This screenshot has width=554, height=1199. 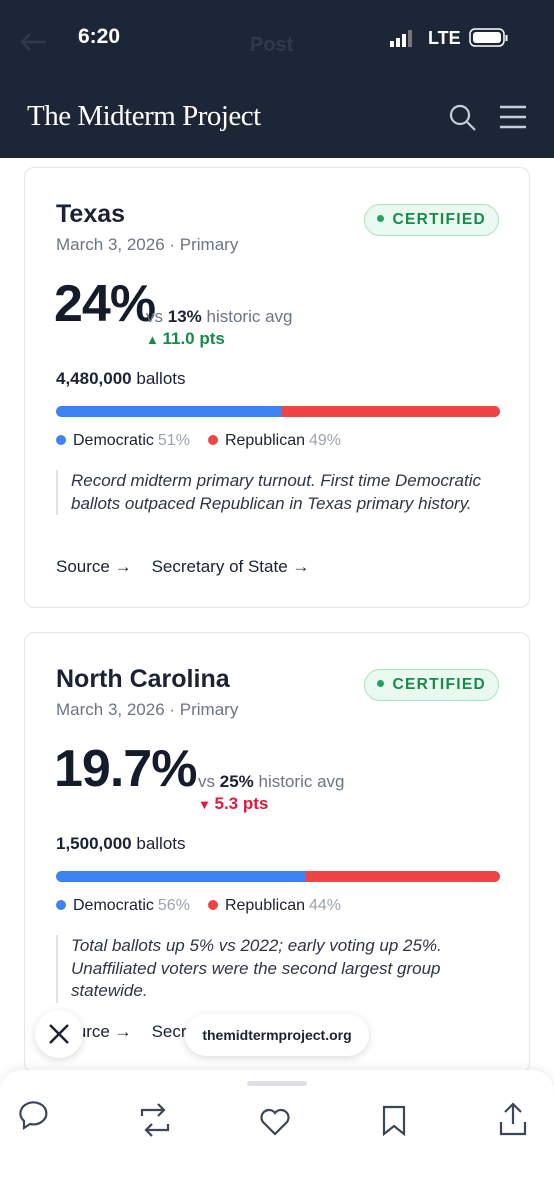 I want to click on state-name: Texas, so click(x=91, y=214).